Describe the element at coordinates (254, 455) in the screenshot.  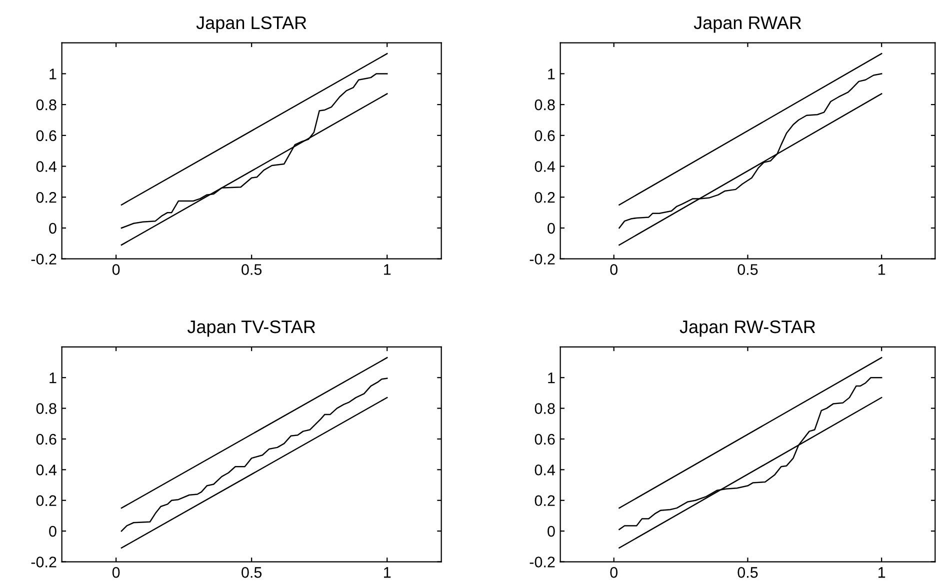
I see `line-series` at that location.